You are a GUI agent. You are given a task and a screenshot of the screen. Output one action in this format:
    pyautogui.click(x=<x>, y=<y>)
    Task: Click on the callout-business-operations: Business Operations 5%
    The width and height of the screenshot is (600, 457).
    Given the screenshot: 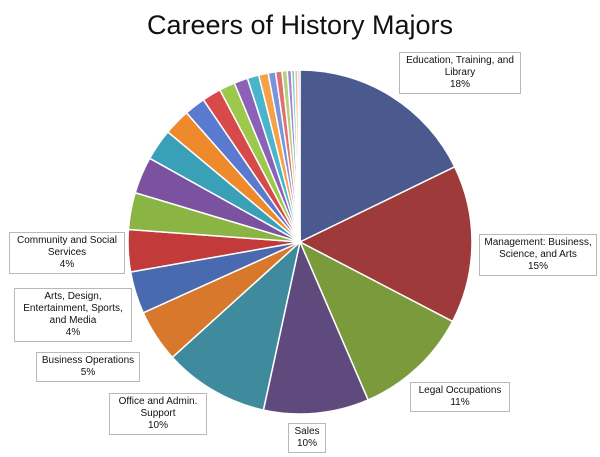 What is the action you would take?
    pyautogui.click(x=88, y=367)
    